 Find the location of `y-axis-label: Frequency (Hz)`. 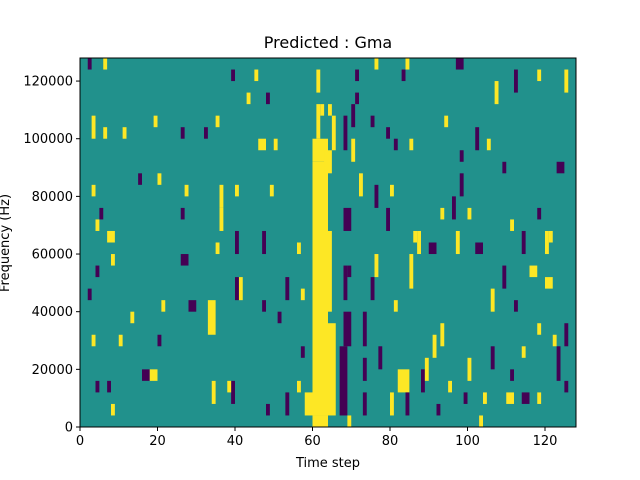

y-axis-label: Frequency (Hz) is located at coordinates (6, 243).